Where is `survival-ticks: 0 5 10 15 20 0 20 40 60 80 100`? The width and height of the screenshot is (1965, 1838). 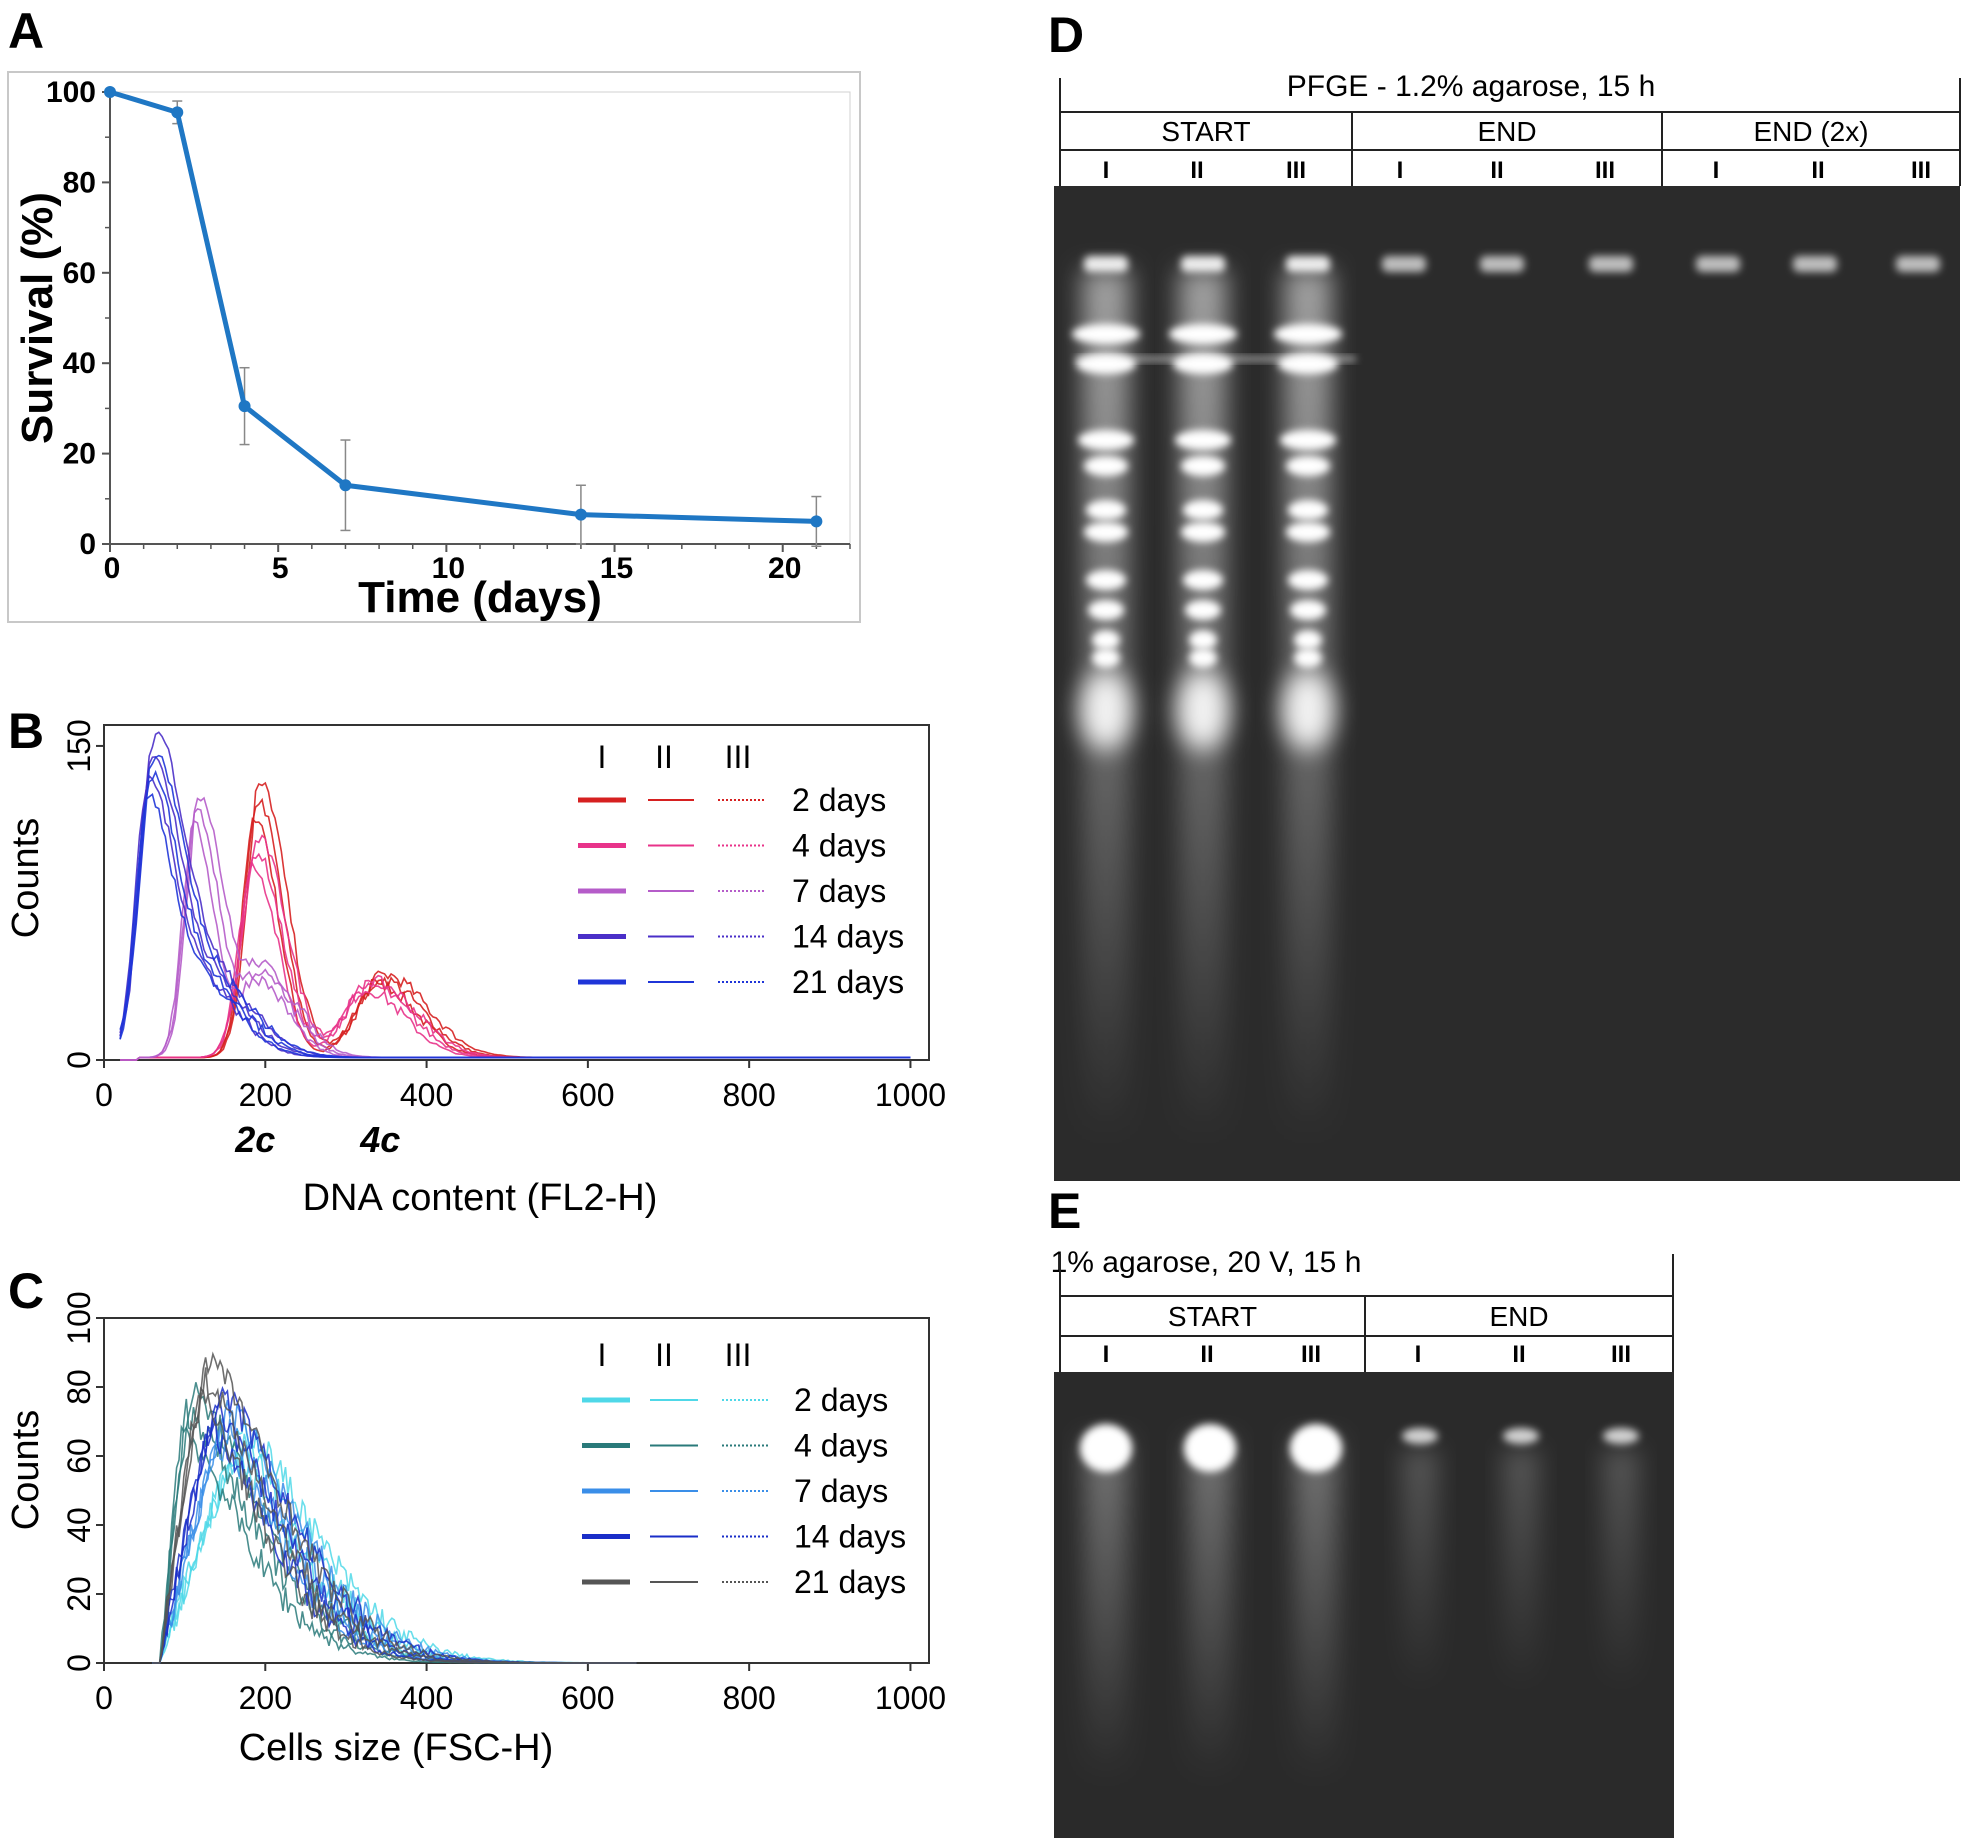
survival-ticks: 0 5 10 15 20 0 20 40 60 80 100 is located at coordinates (448, 330).